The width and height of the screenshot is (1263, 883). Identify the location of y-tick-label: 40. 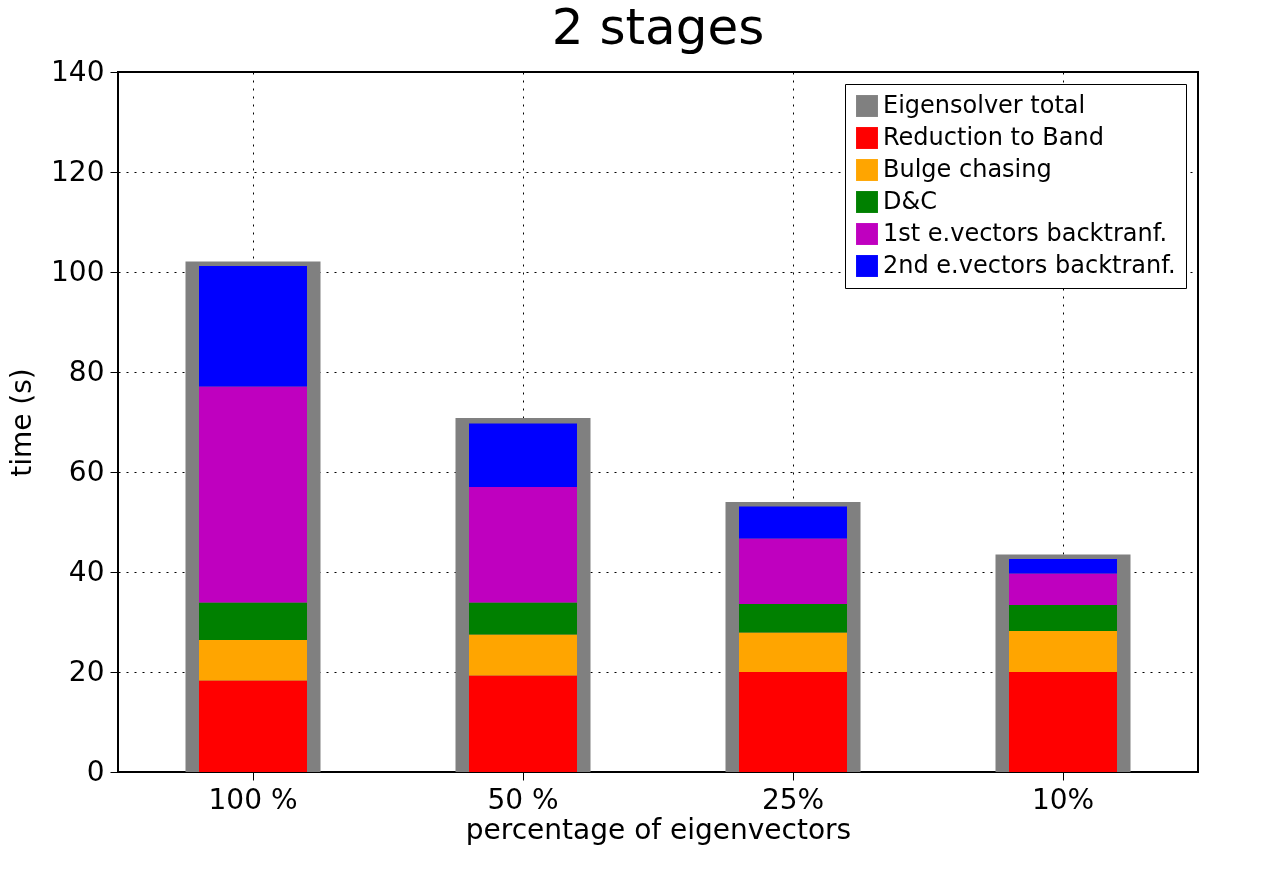
(86, 571).